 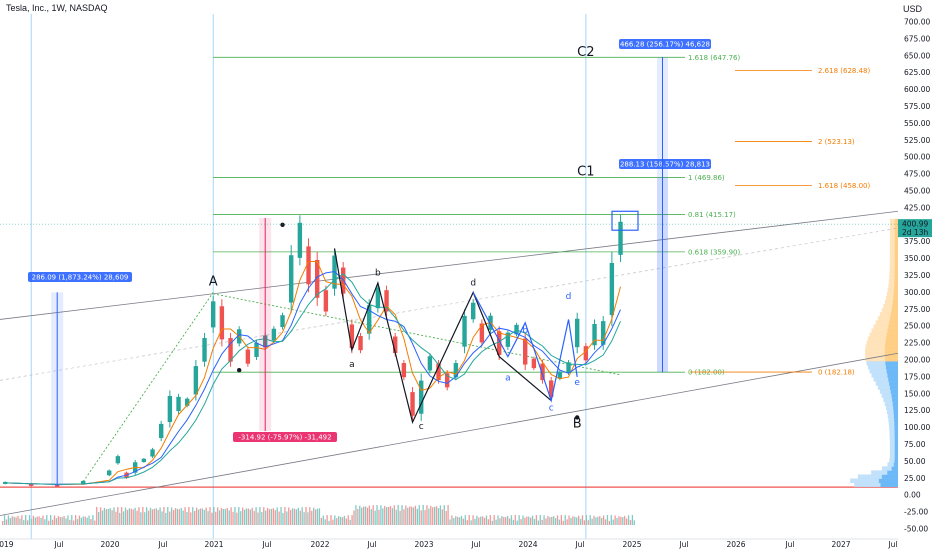 What do you see at coordinates (421, 427) in the screenshot?
I see `wave-label: c` at bounding box center [421, 427].